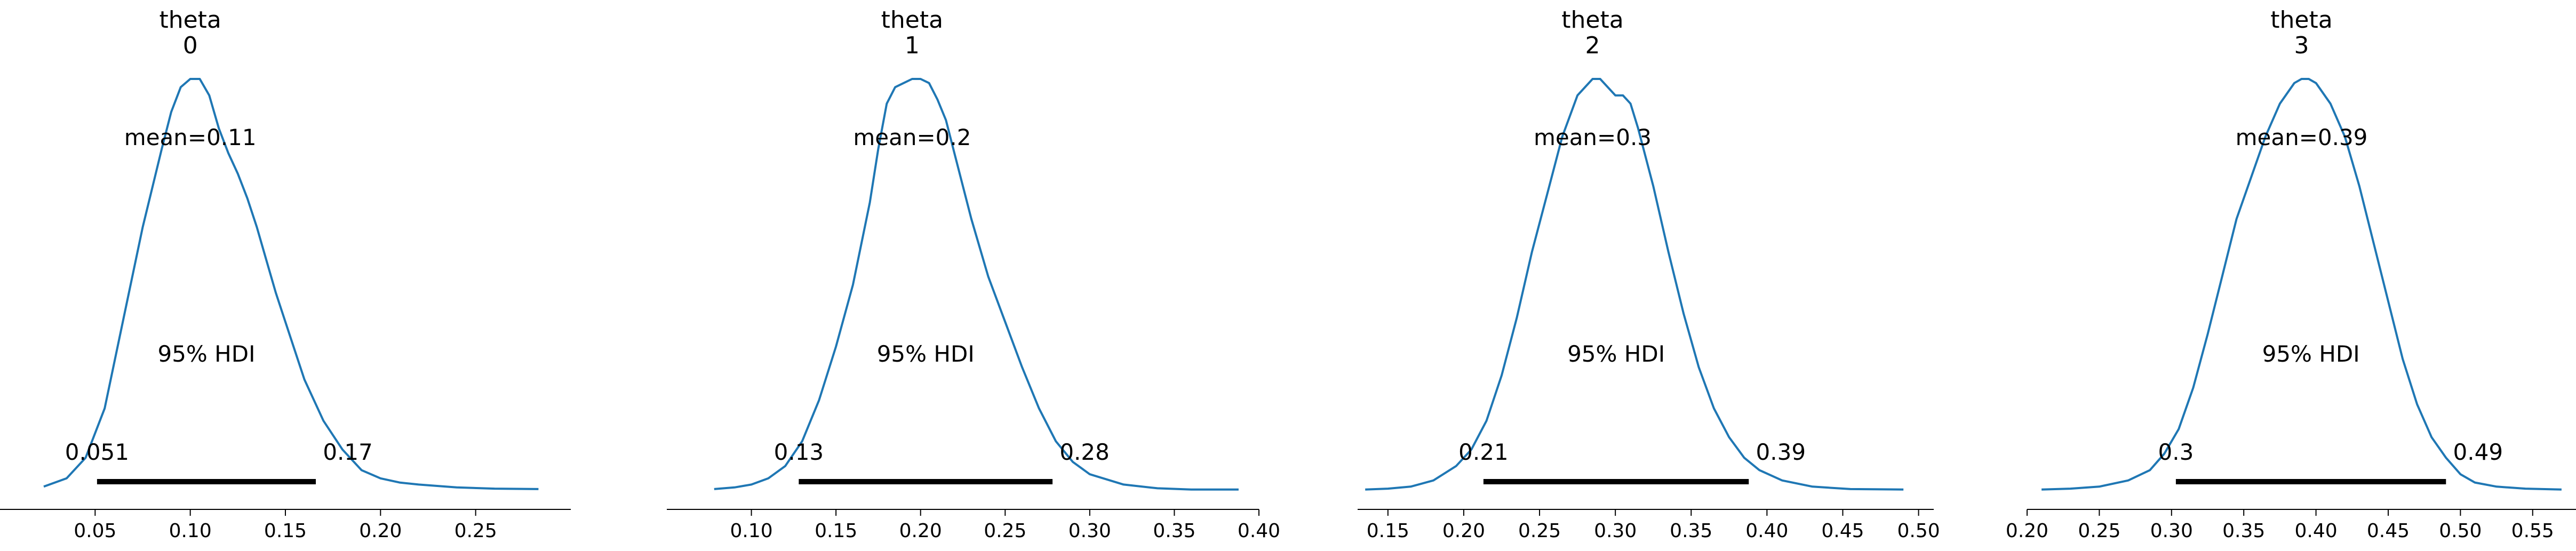 This screenshot has height=551, width=2576. Describe the element at coordinates (799, 452) in the screenshot. I see `hdi-low-label: 0.13` at that location.